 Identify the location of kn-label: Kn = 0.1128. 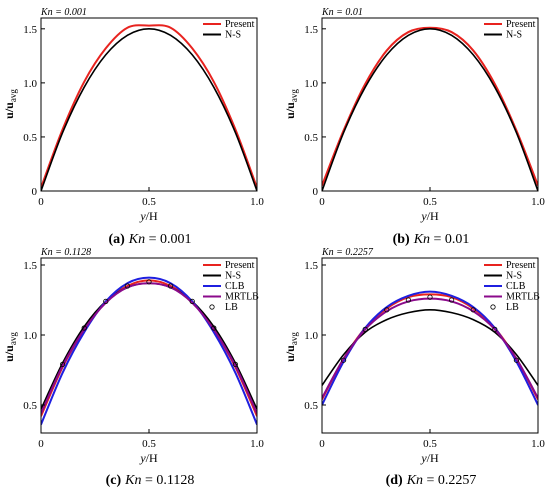
(65, 252).